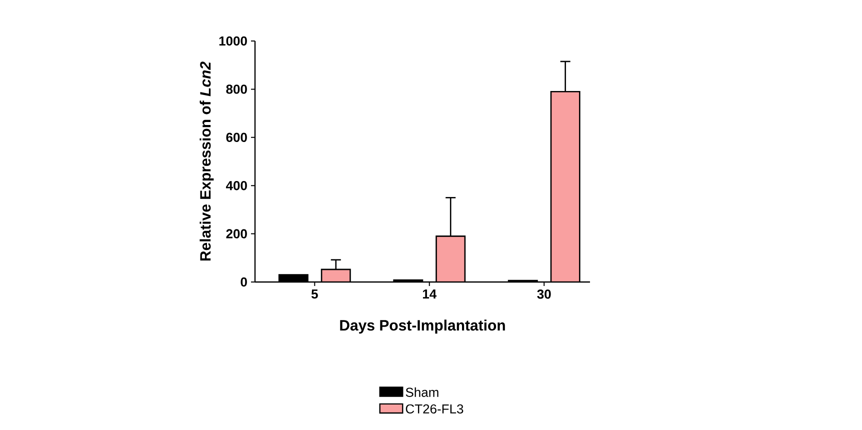  Describe the element at coordinates (544, 294) in the screenshot. I see `x-tick-label: 30` at that location.